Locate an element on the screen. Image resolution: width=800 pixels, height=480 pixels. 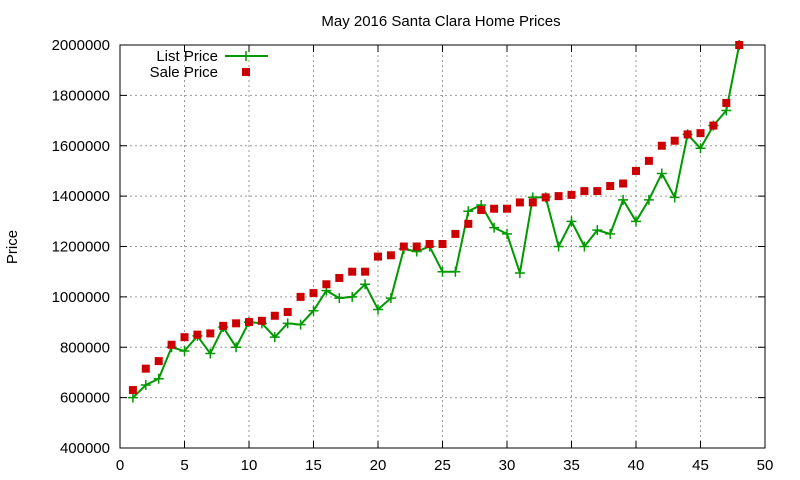
y-tick-label: 1000000 is located at coordinates (81, 297).